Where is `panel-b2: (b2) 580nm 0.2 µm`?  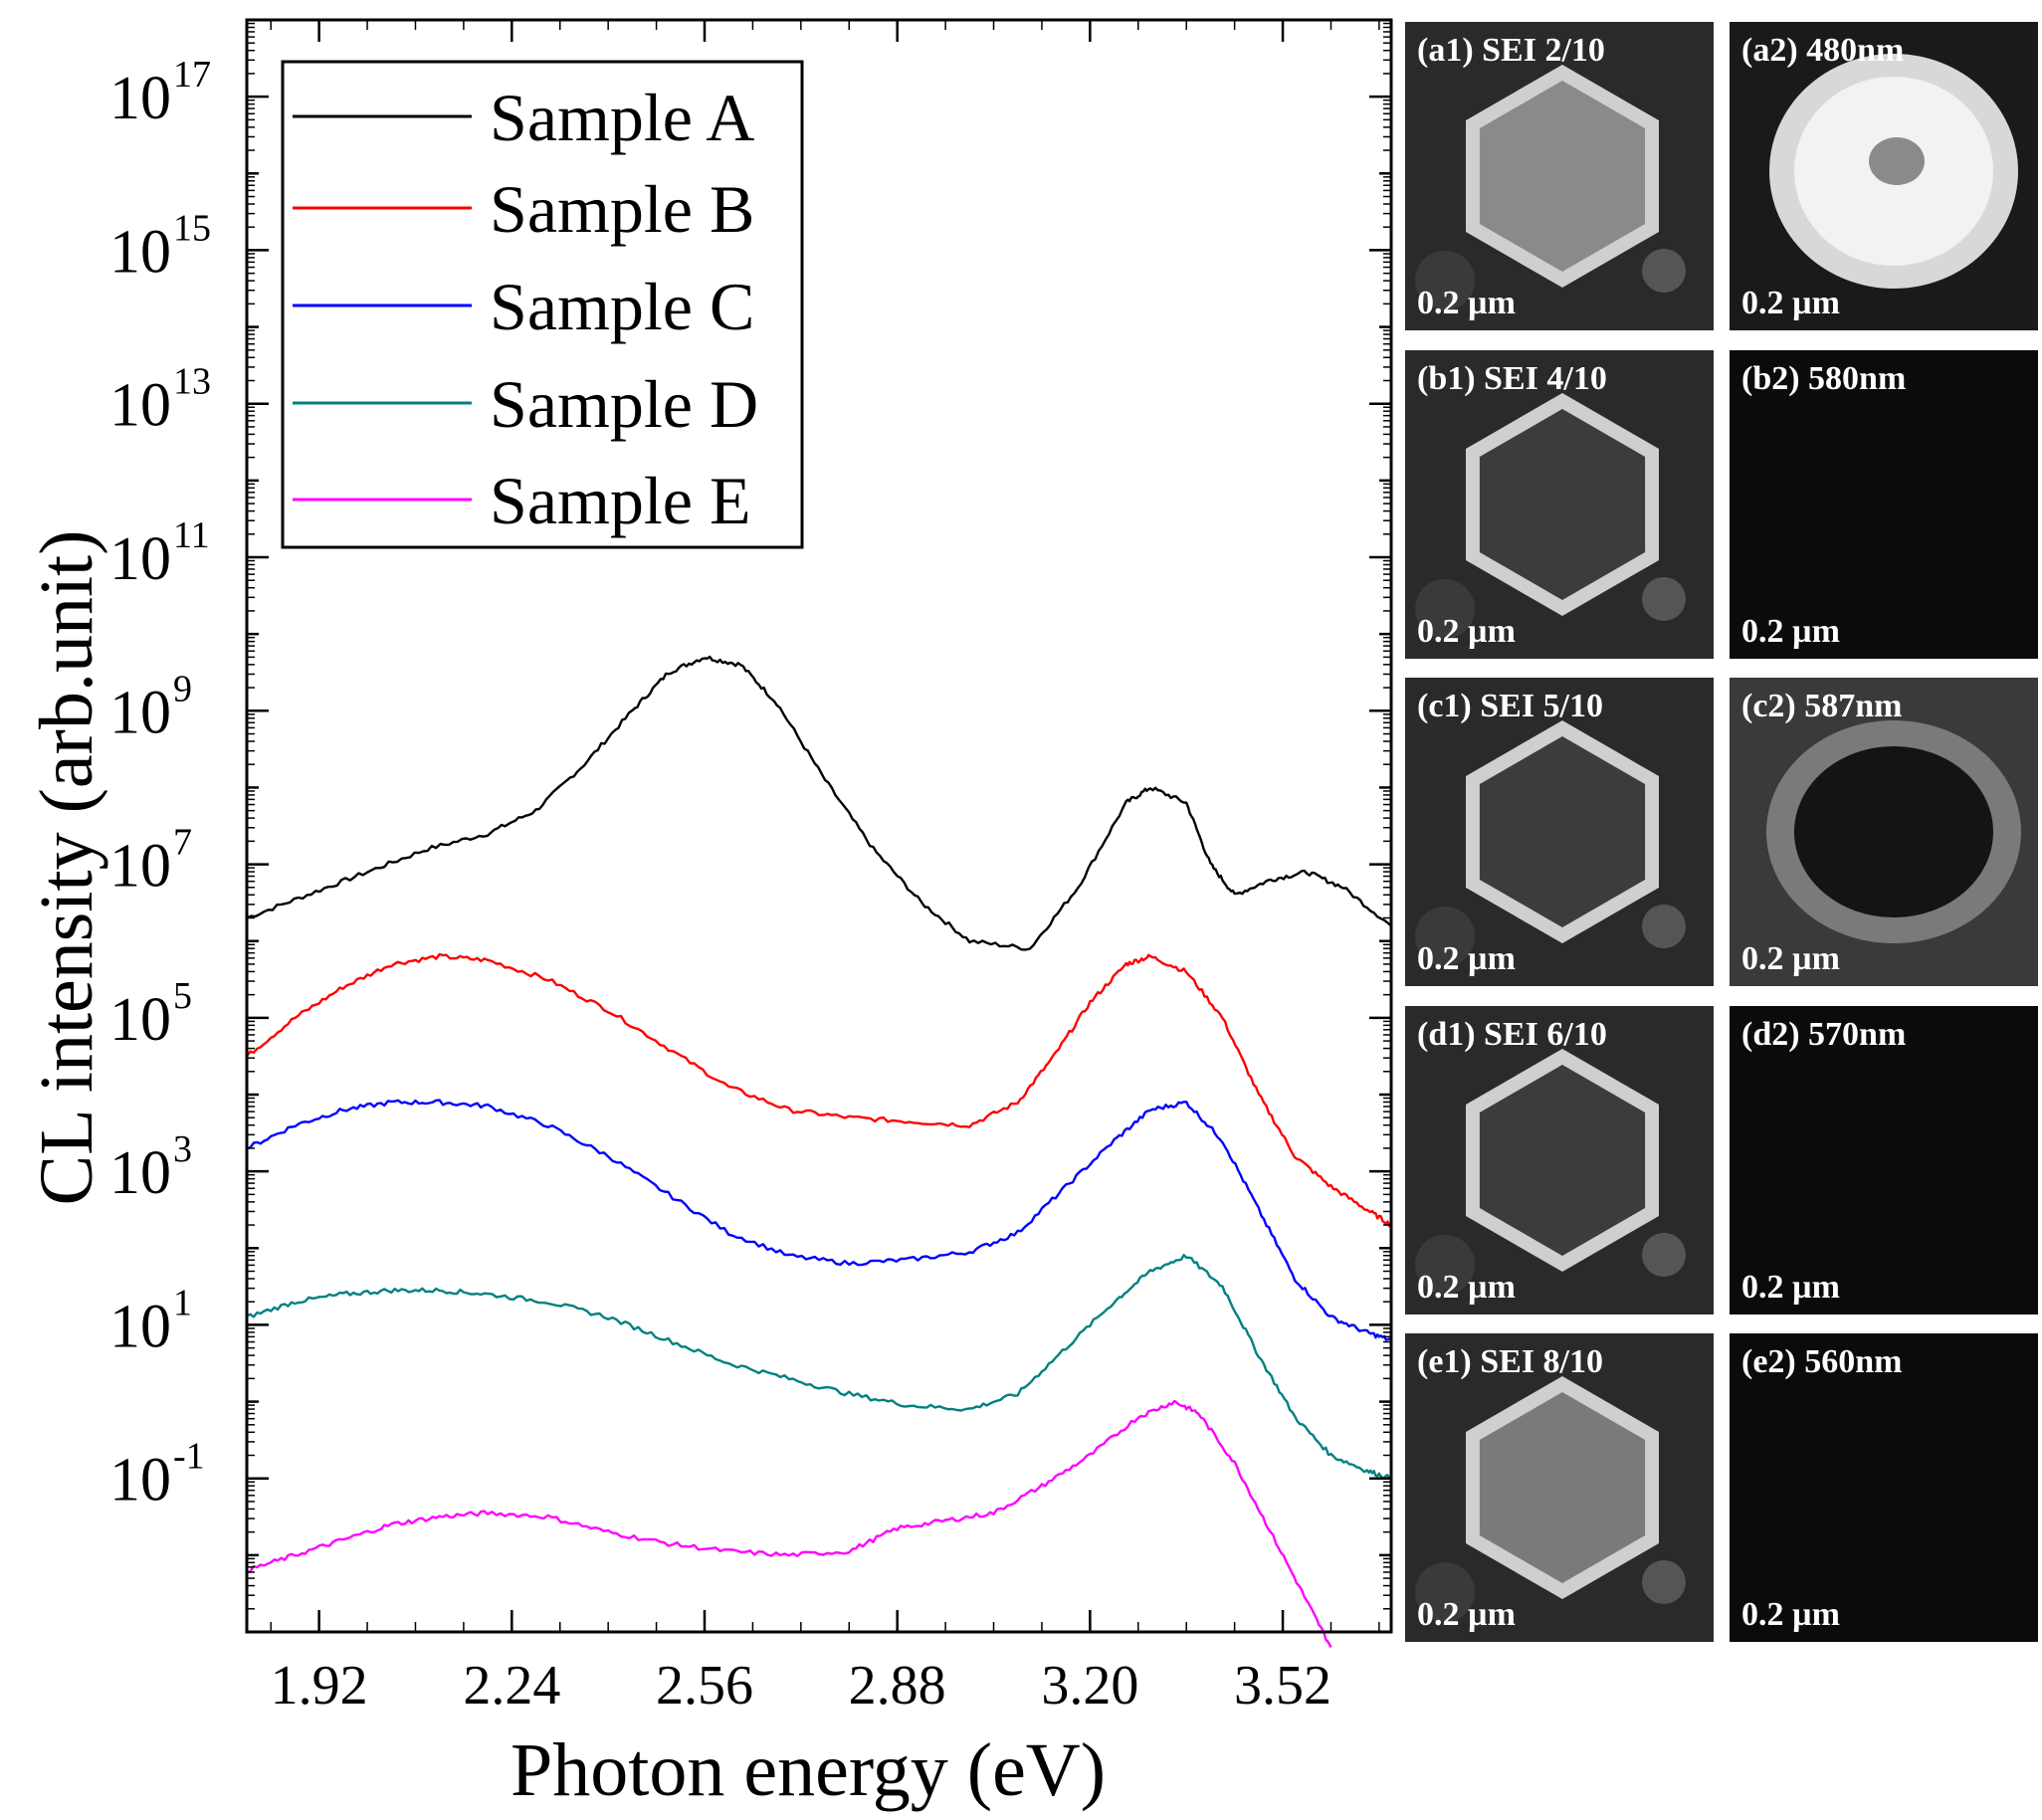
panel-b2: (b2) 580nm 0.2 µm is located at coordinates (1884, 504).